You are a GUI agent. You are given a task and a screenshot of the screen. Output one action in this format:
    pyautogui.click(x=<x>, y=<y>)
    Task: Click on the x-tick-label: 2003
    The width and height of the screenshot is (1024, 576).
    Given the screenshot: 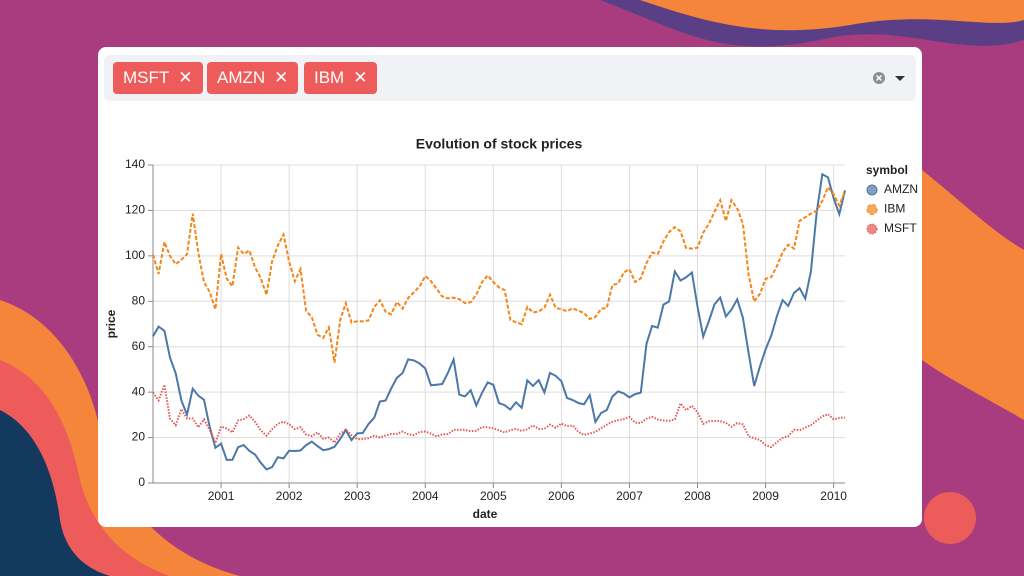 What is the action you would take?
    pyautogui.click(x=357, y=496)
    